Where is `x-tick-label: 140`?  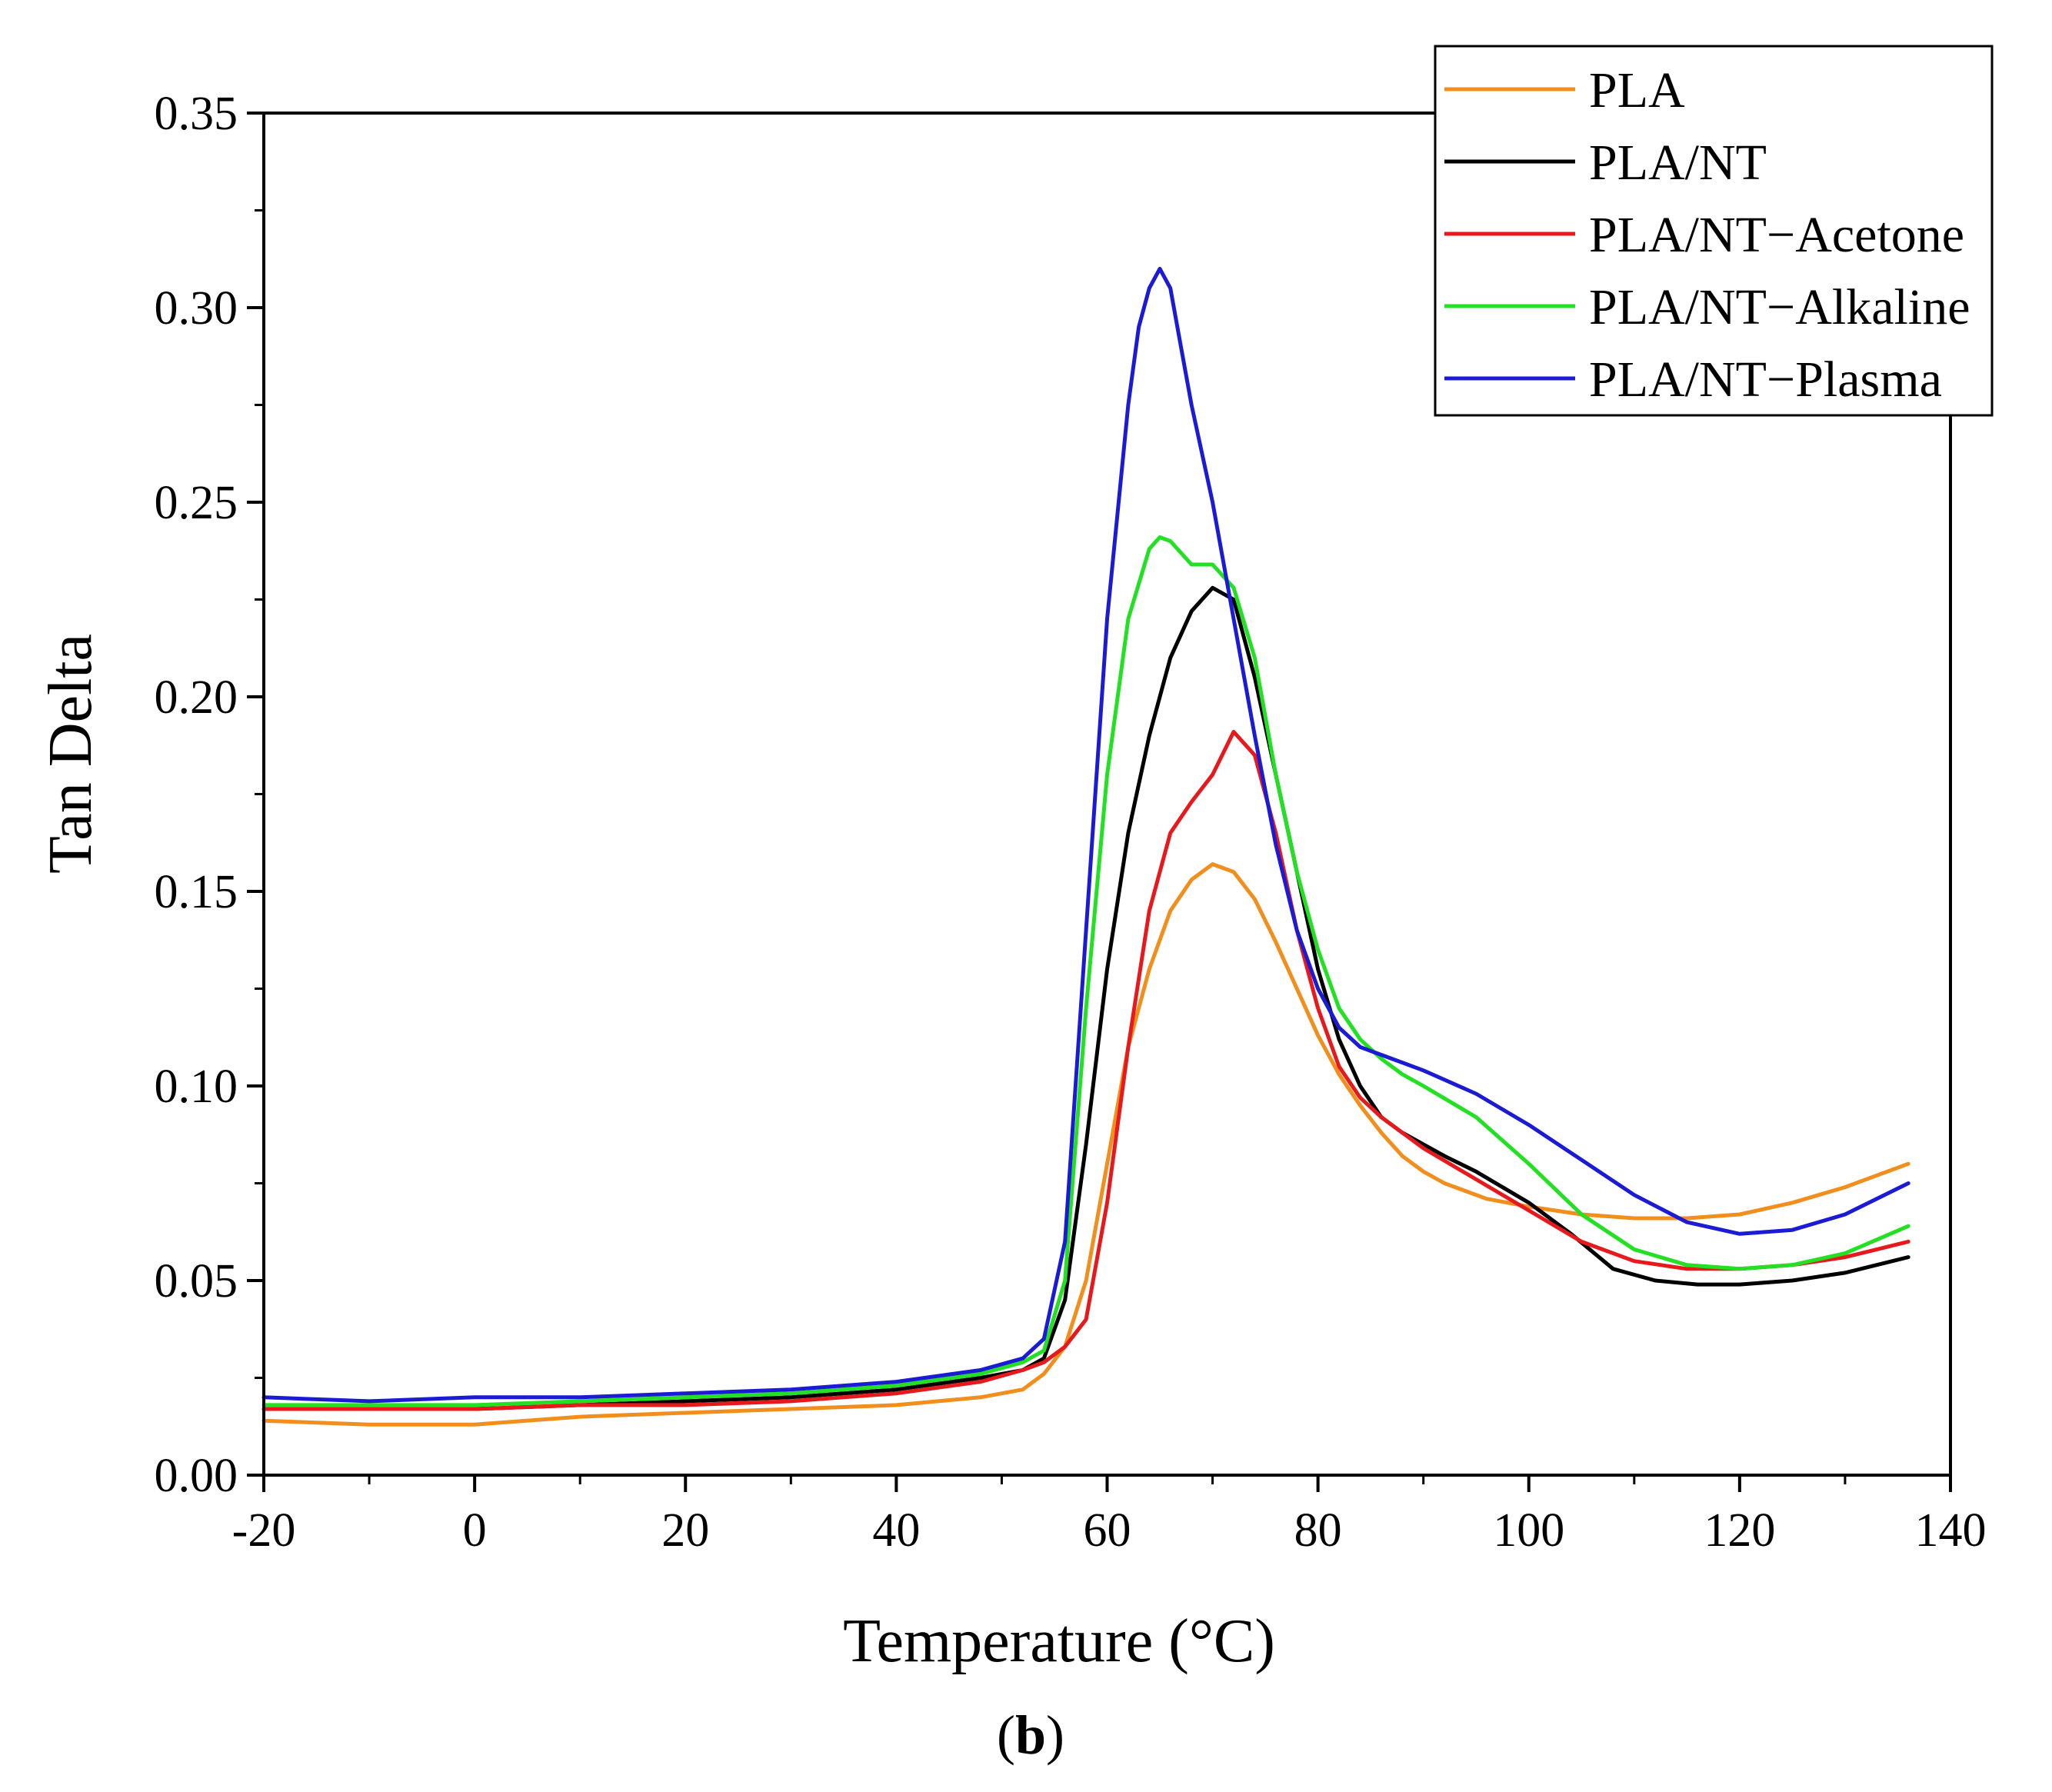
x-tick-label: 140 is located at coordinates (1951, 1530).